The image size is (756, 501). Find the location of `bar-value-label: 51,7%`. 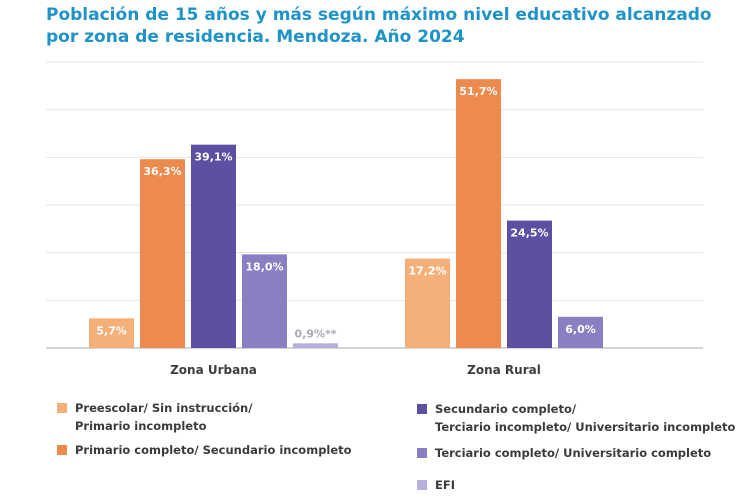

bar-value-label: 51,7% is located at coordinates (478, 91).